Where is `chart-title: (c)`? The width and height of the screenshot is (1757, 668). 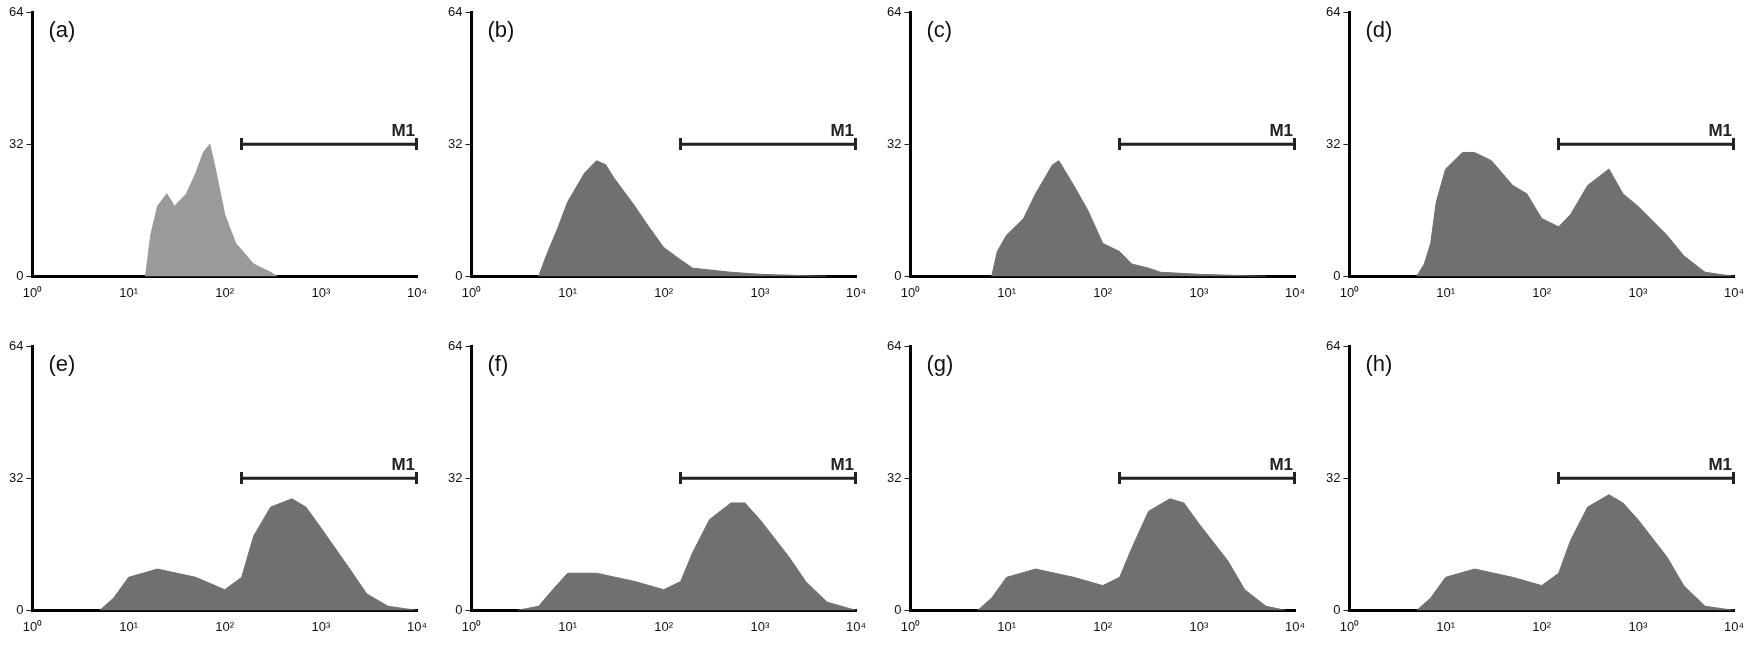
chart-title: (c) is located at coordinates (939, 30).